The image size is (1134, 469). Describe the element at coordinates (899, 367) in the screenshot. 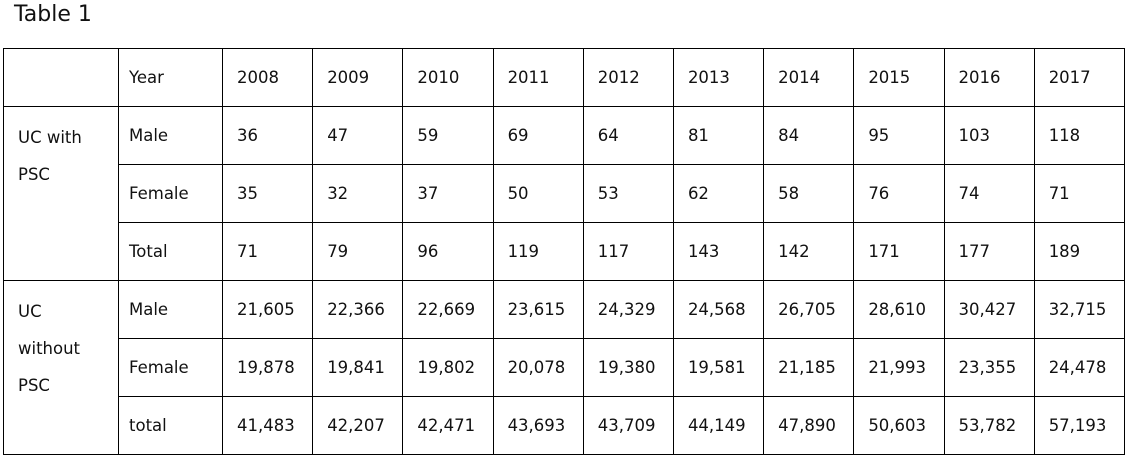

I see `value-cell: 21,993` at that location.